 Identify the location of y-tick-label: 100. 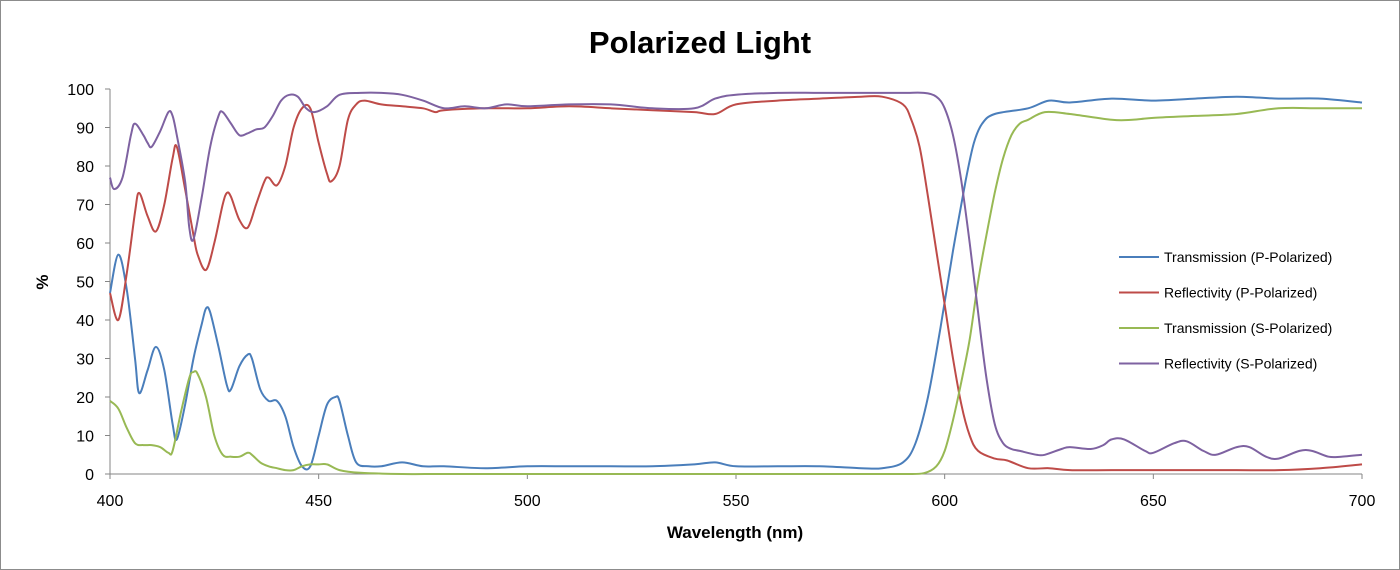
(80, 90).